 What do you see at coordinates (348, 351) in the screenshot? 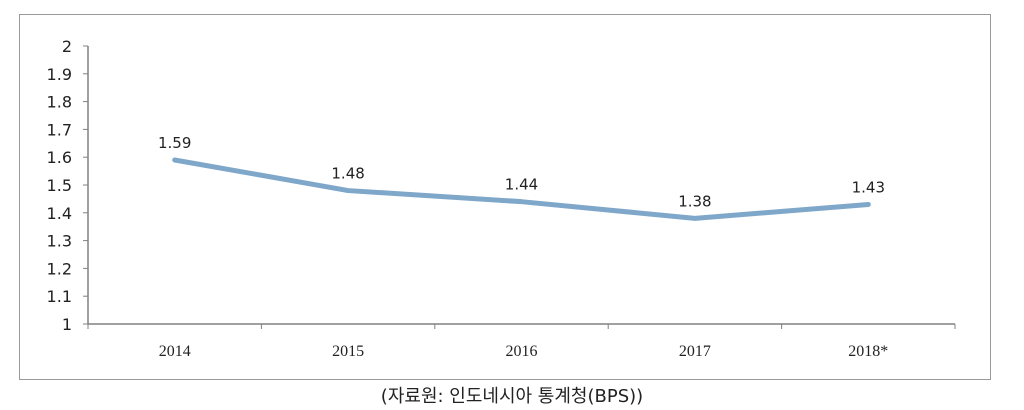
I see `x-tick-label: 2015` at bounding box center [348, 351].